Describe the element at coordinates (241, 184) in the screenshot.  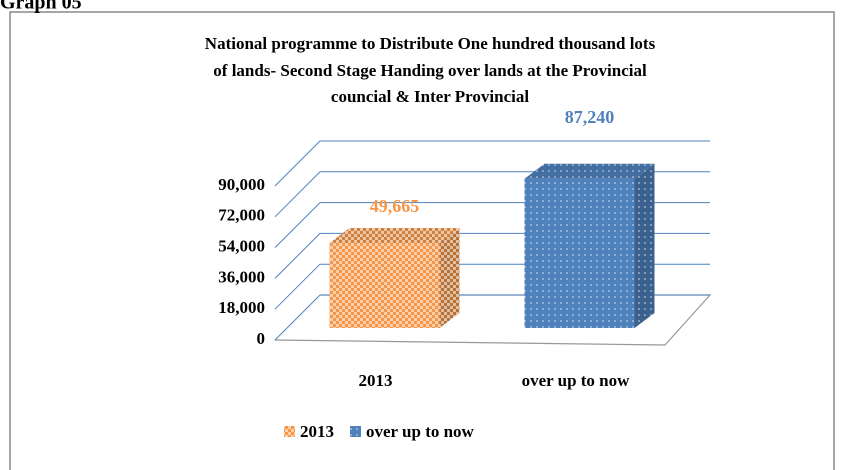
I see `y-tick-label: 90,000` at that location.